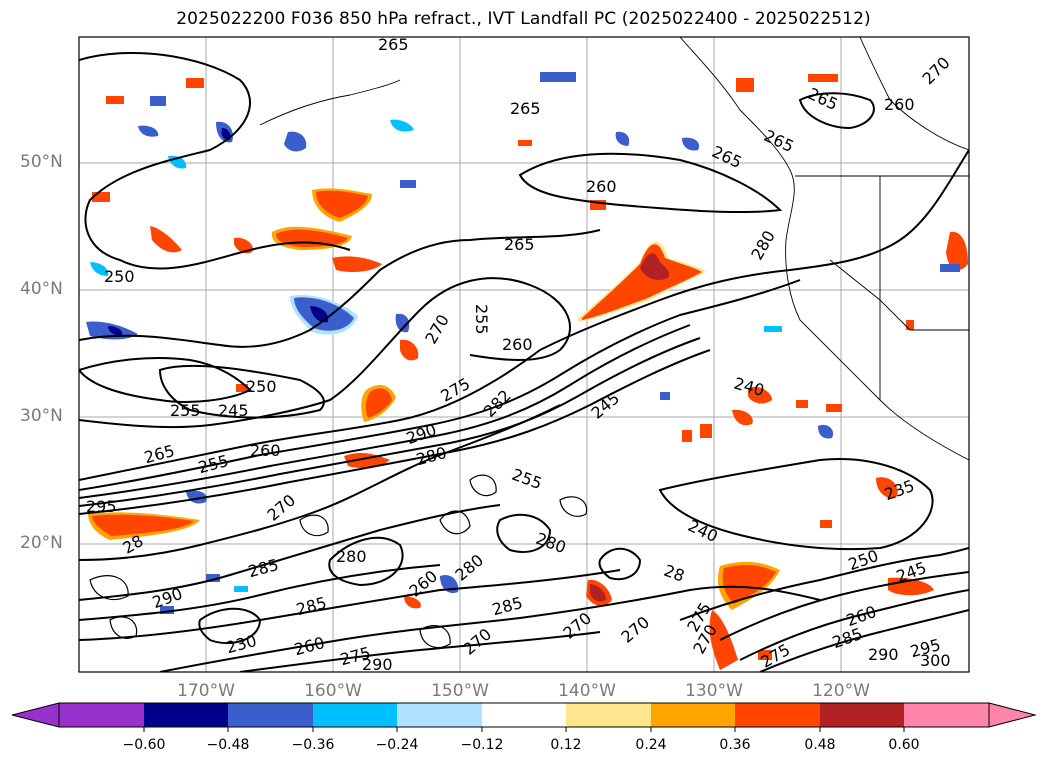 The width and height of the screenshot is (1047, 765). Describe the element at coordinates (351, 556) in the screenshot. I see `contour-label: 280` at that location.